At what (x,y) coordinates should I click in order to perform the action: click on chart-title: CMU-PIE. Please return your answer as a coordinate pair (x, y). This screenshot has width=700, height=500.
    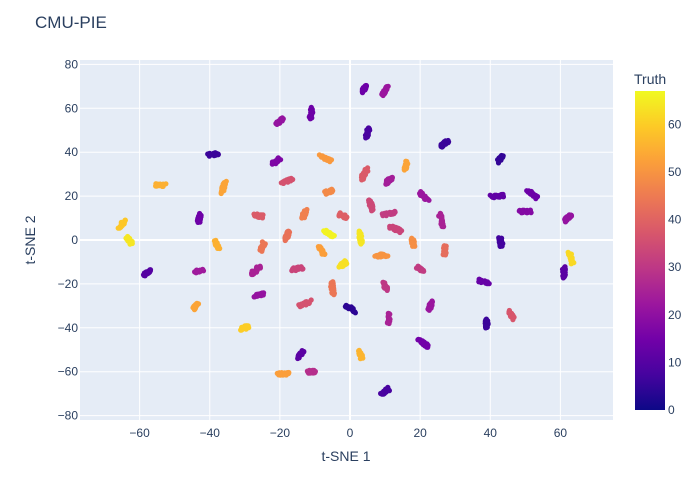
    Looking at the image, I should click on (71, 22).